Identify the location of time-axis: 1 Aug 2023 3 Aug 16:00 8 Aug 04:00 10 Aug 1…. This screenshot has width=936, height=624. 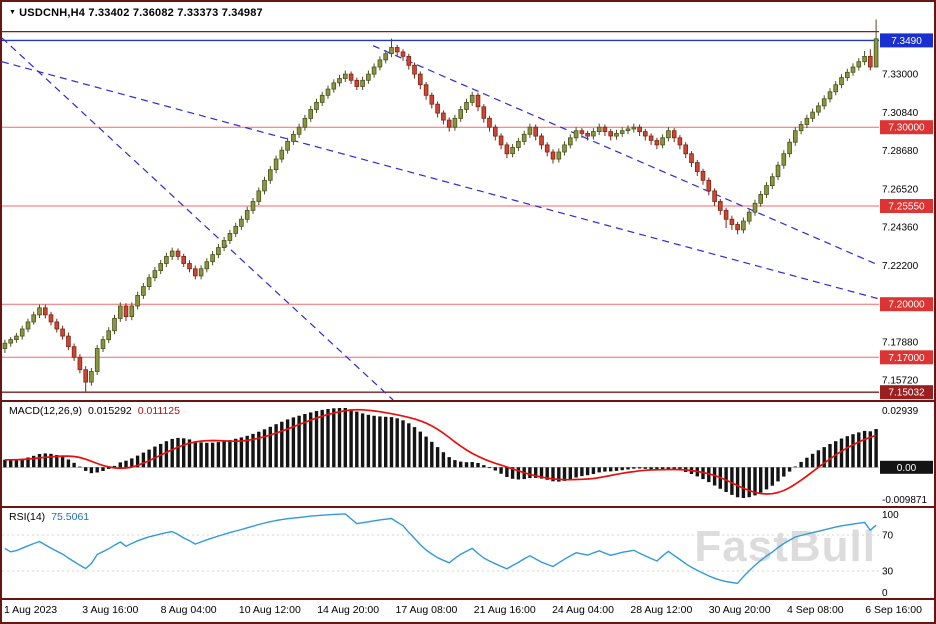
(468, 611).